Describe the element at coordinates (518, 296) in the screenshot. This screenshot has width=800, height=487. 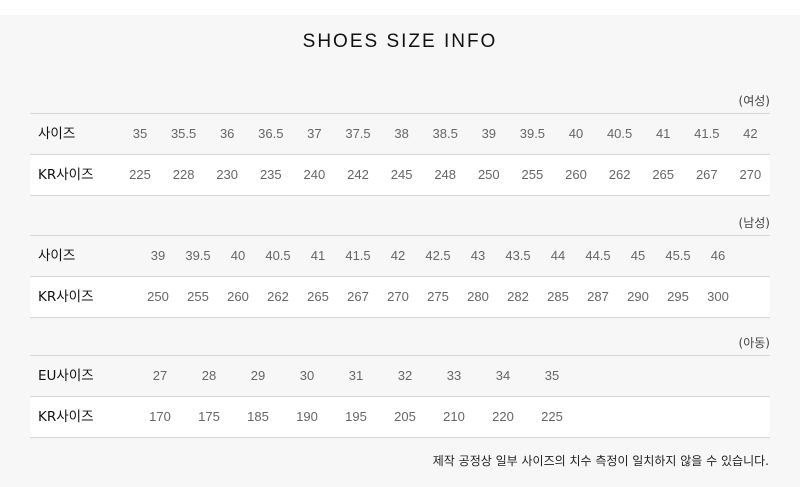
I see `table-cell: 282` at that location.